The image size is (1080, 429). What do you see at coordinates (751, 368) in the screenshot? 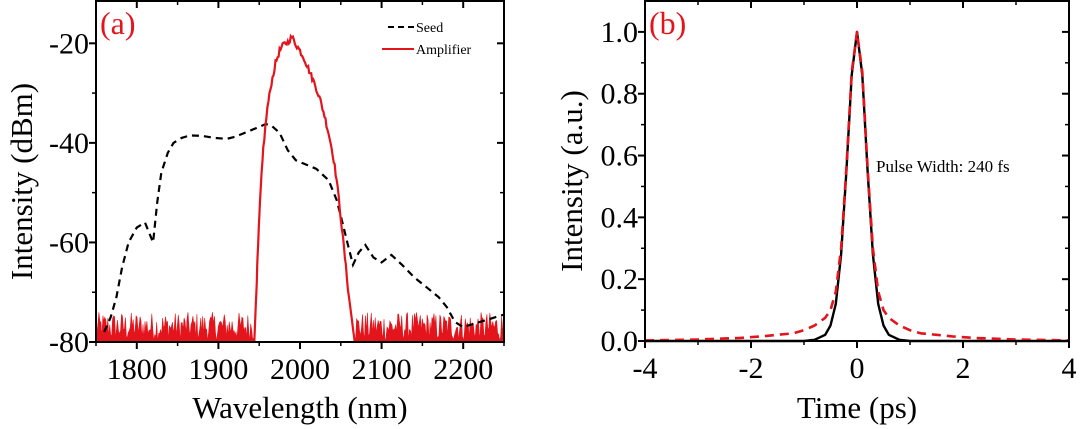
I see `x-tick-label: -2` at bounding box center [751, 368].